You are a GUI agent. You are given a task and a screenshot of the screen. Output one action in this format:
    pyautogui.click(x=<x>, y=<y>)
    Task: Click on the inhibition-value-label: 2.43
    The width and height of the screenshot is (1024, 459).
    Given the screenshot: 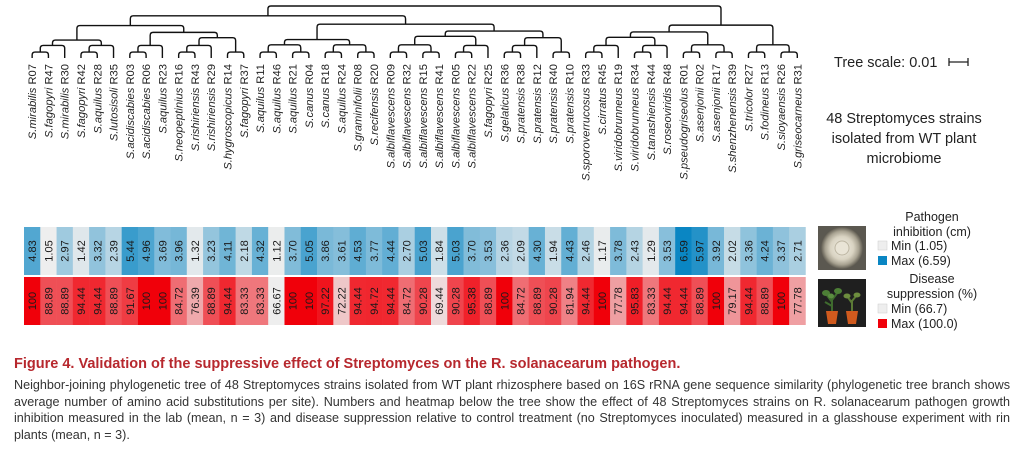 What is the action you would take?
    pyautogui.click(x=636, y=250)
    